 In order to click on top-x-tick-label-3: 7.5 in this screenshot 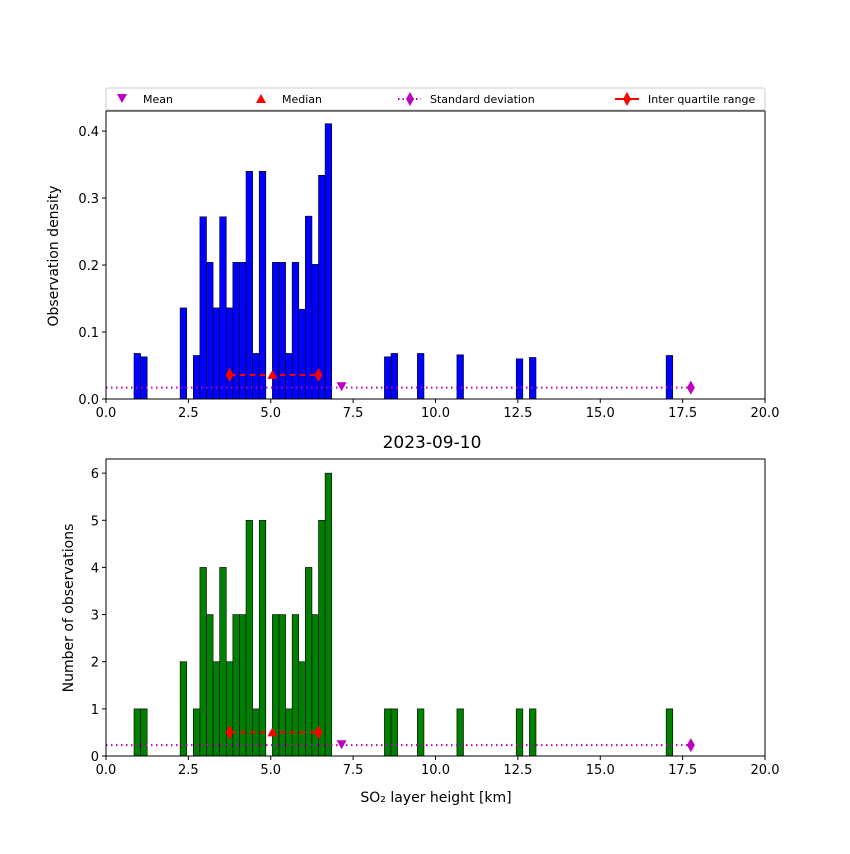, I will do `click(353, 413)`.